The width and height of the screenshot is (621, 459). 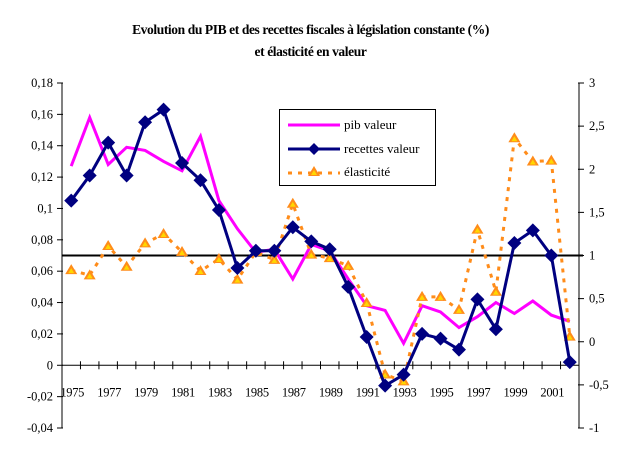 What do you see at coordinates (370, 124) in the screenshot?
I see `legend-label-pib: pib valeur` at bounding box center [370, 124].